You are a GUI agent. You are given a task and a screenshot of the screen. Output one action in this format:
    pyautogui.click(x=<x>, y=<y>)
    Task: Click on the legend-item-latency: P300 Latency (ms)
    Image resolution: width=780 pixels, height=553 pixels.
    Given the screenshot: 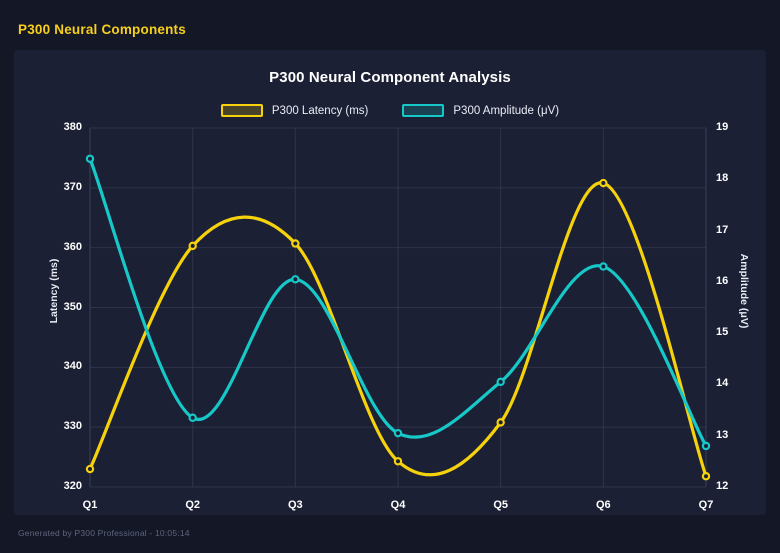 What is the action you would take?
    pyautogui.click(x=294, y=110)
    